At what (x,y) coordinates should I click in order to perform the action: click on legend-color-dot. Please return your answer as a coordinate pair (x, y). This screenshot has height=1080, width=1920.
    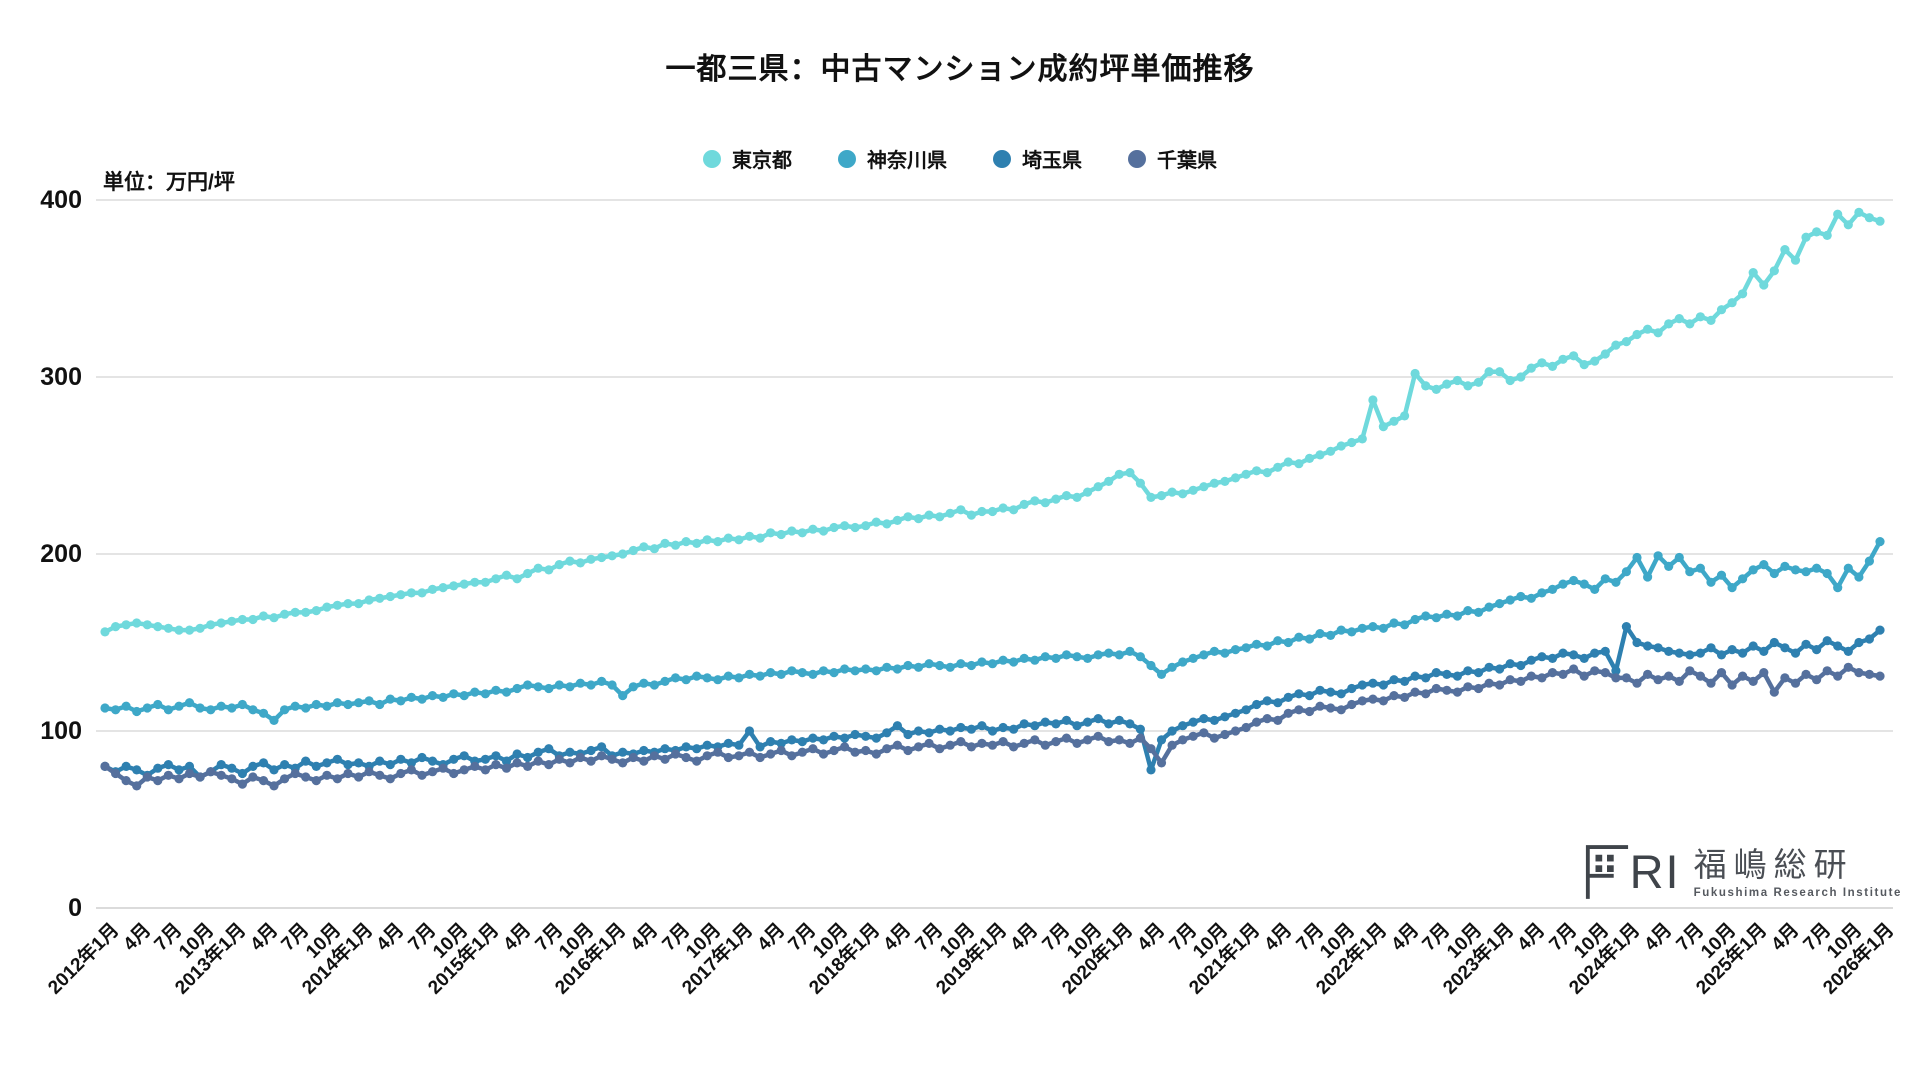
    Looking at the image, I should click on (1137, 158).